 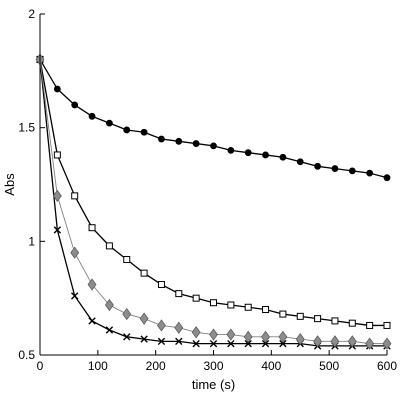 I want to click on x-tick-label: 200, so click(x=156, y=366).